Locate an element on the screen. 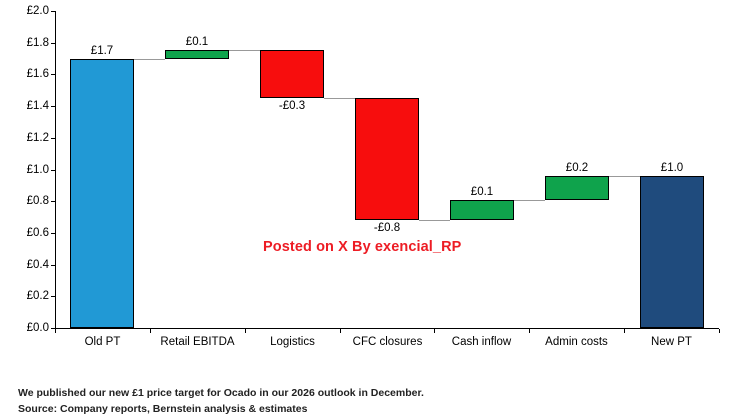 This screenshot has height=420, width=747. y-tick-label: £0.6 is located at coordinates (37, 233).